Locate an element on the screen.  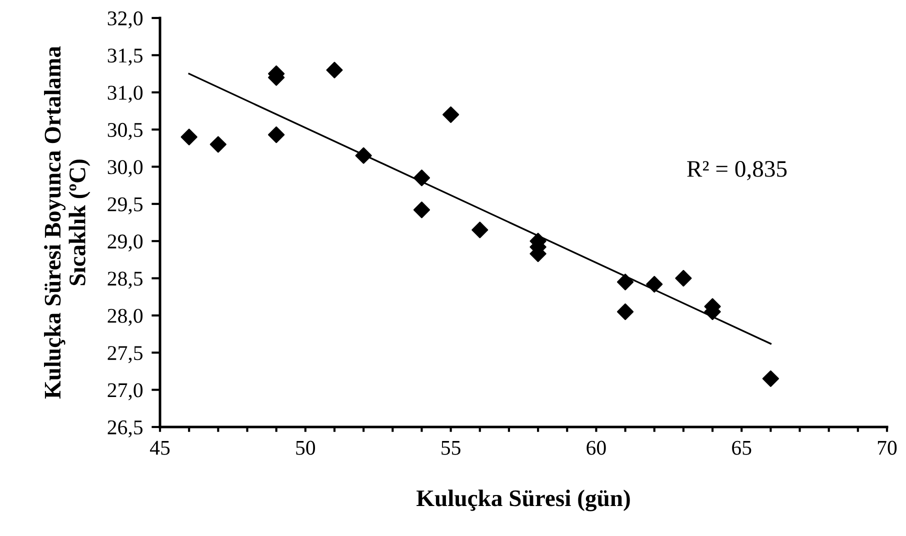
x-tick-label: 70 is located at coordinates (887, 447).